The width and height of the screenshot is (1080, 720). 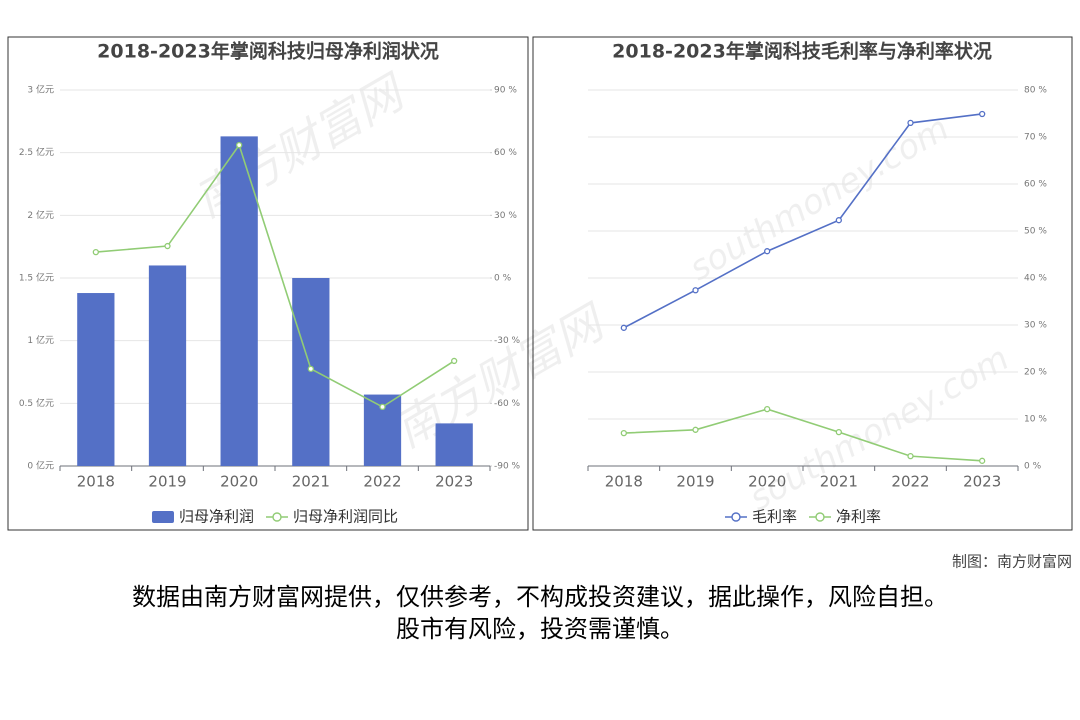 I want to click on legend: 毛利率 净利率, so click(x=802, y=517).